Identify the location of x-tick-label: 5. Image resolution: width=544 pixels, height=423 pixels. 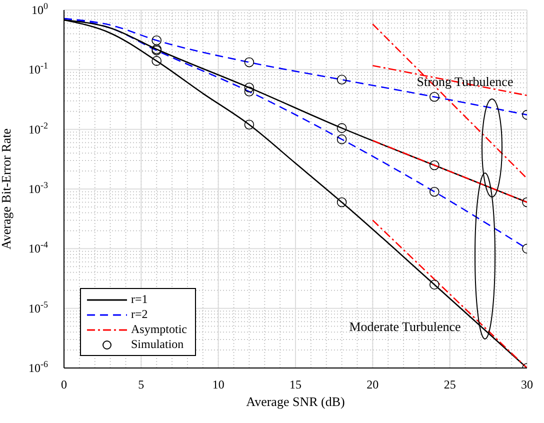
(141, 385).